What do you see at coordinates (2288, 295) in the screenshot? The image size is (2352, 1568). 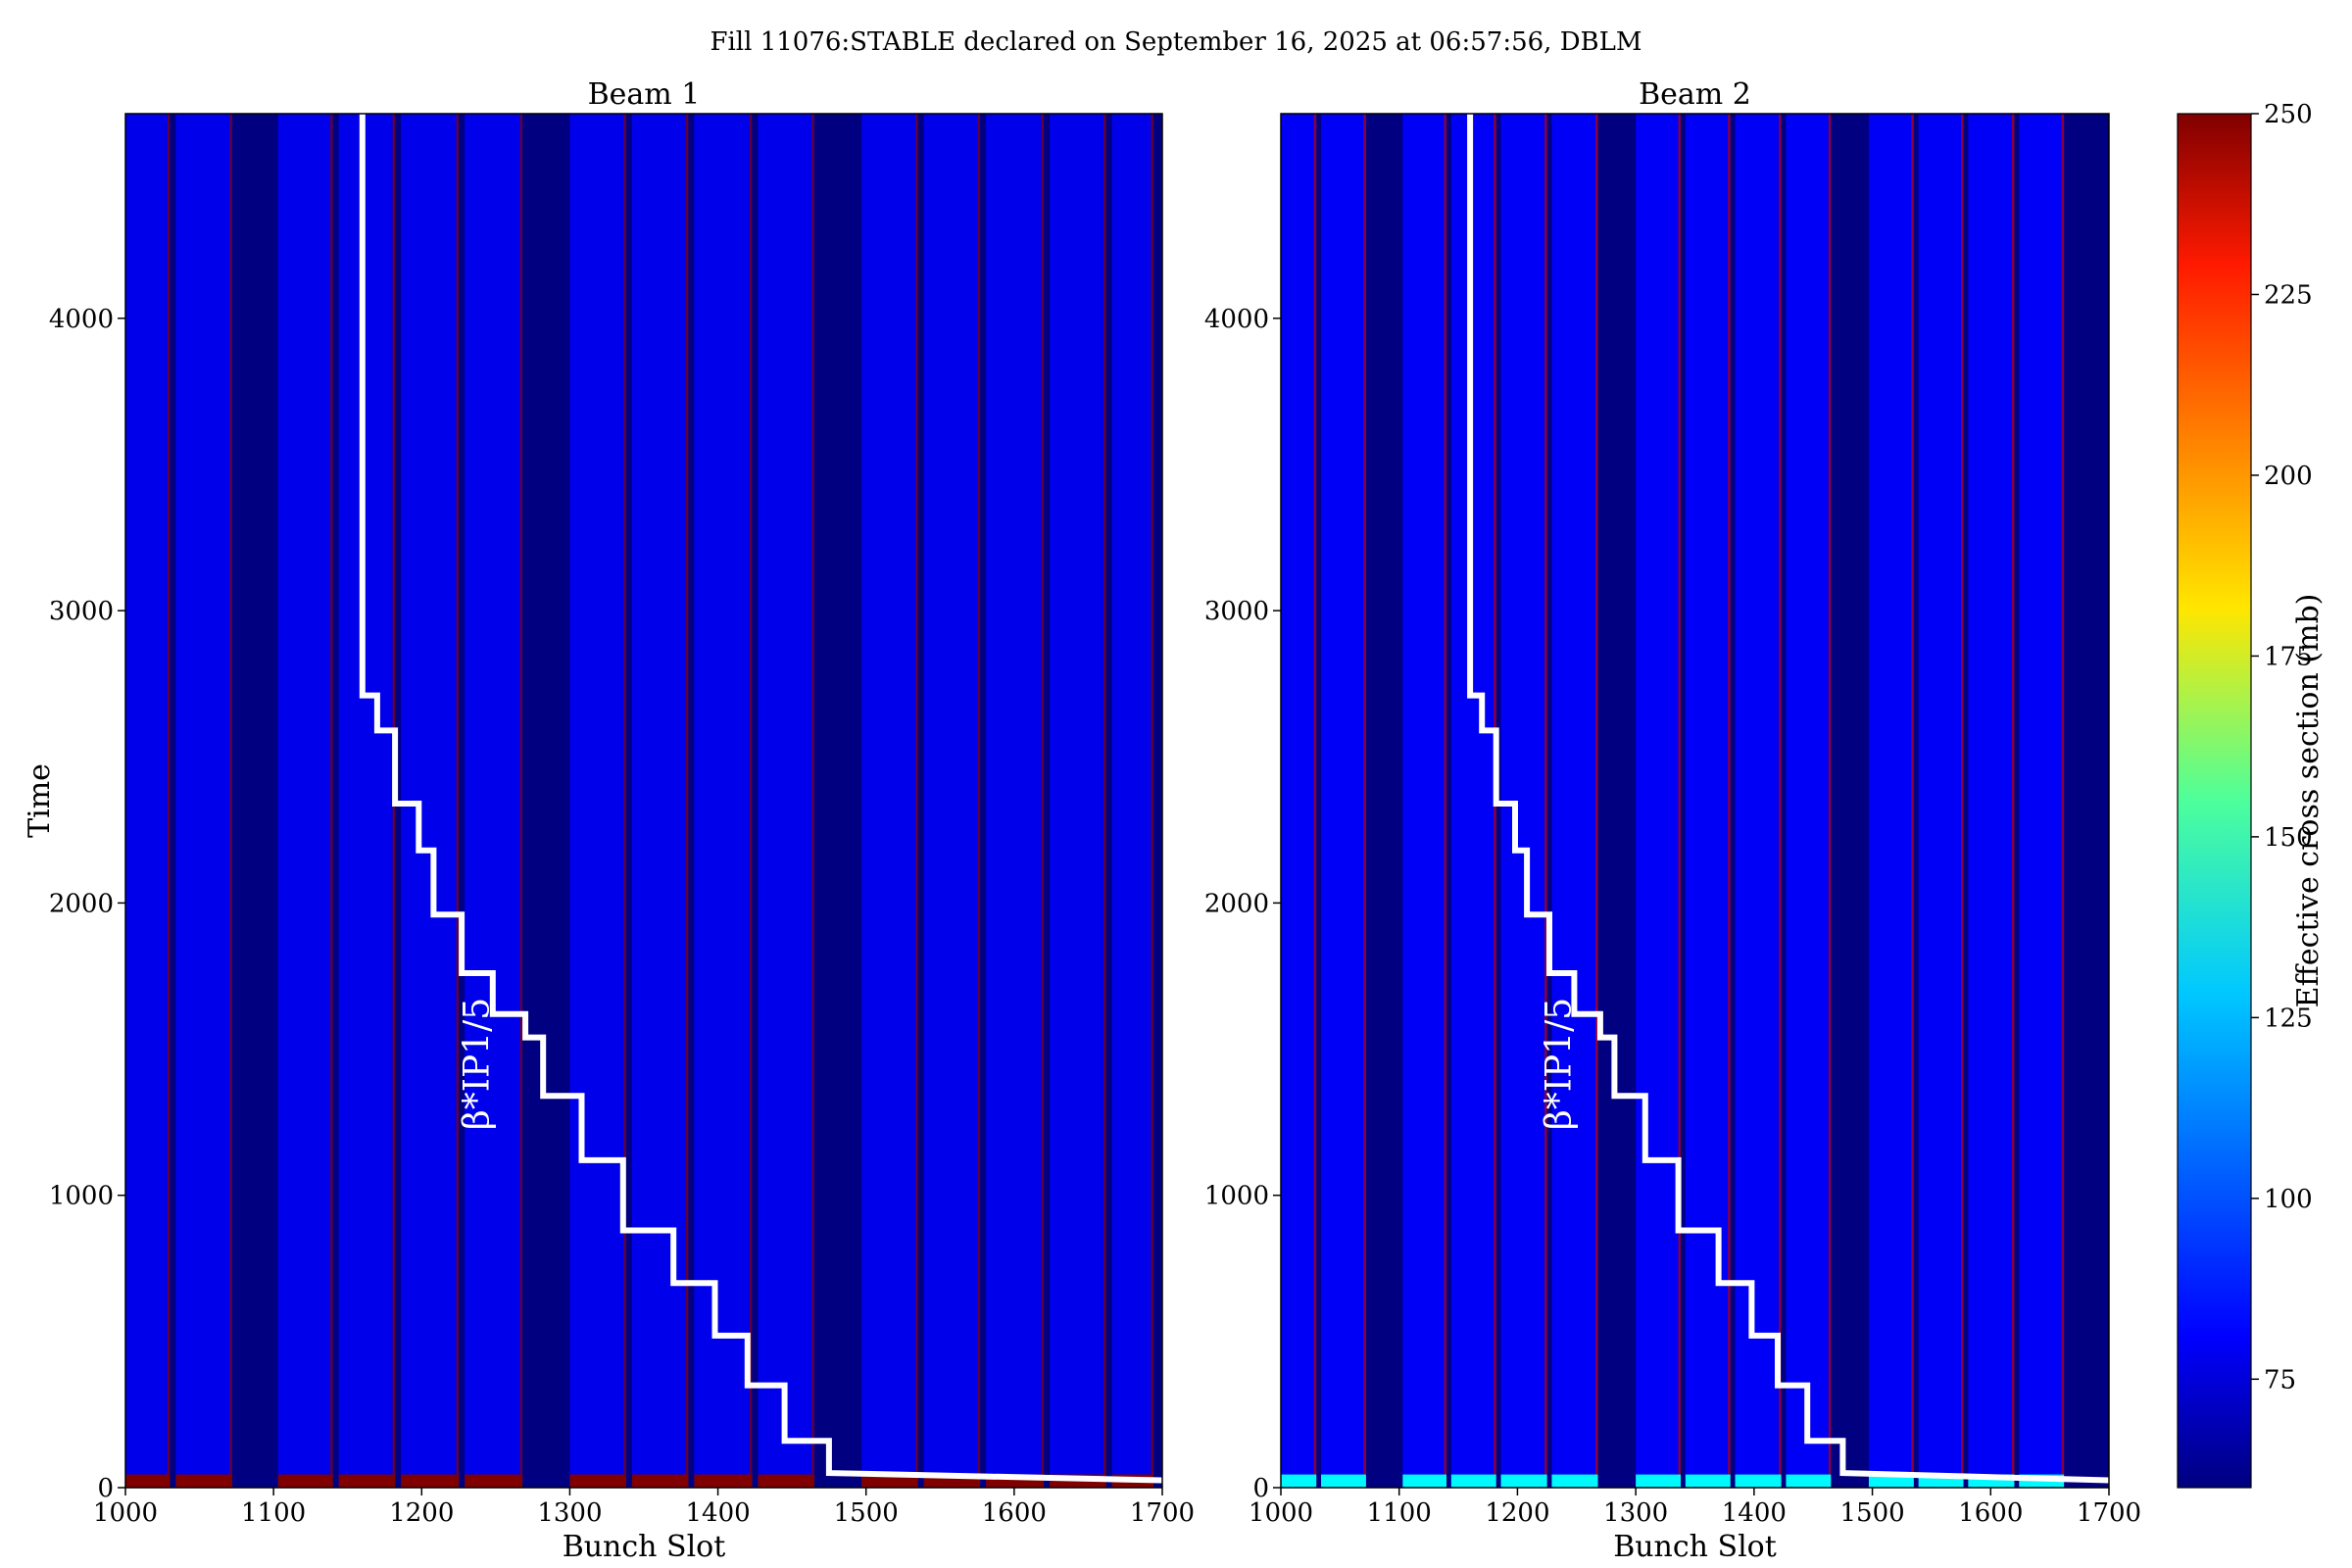 I see `colorbar-tick-label: 225` at bounding box center [2288, 295].